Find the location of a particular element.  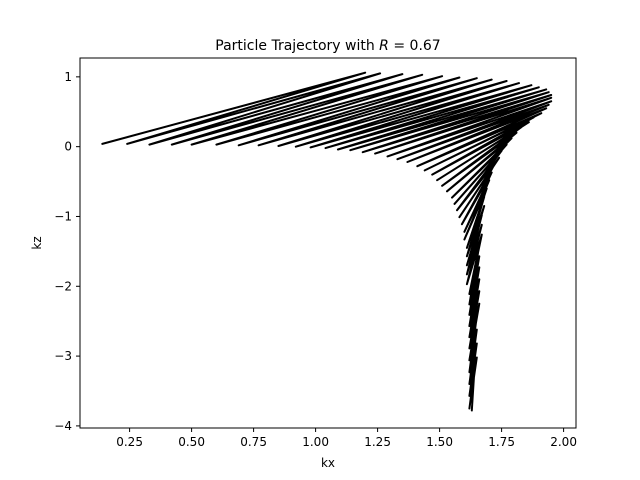

x-tick-label: 2.00 is located at coordinates (563, 442).